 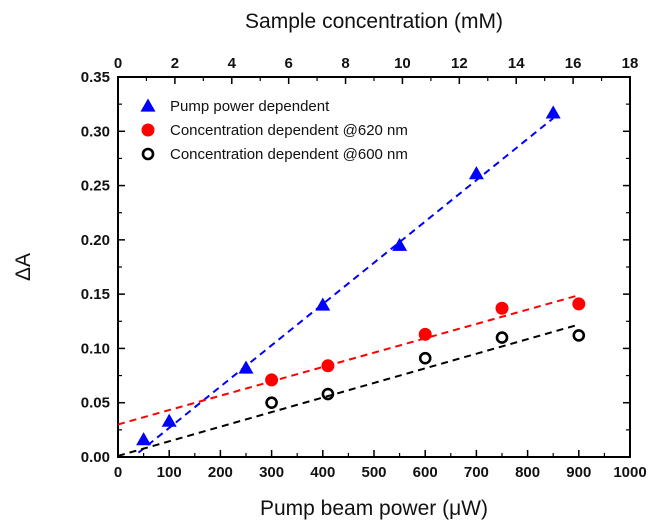 I want to click on legend-label: Concentration dependent @620 nm, so click(x=289, y=130).